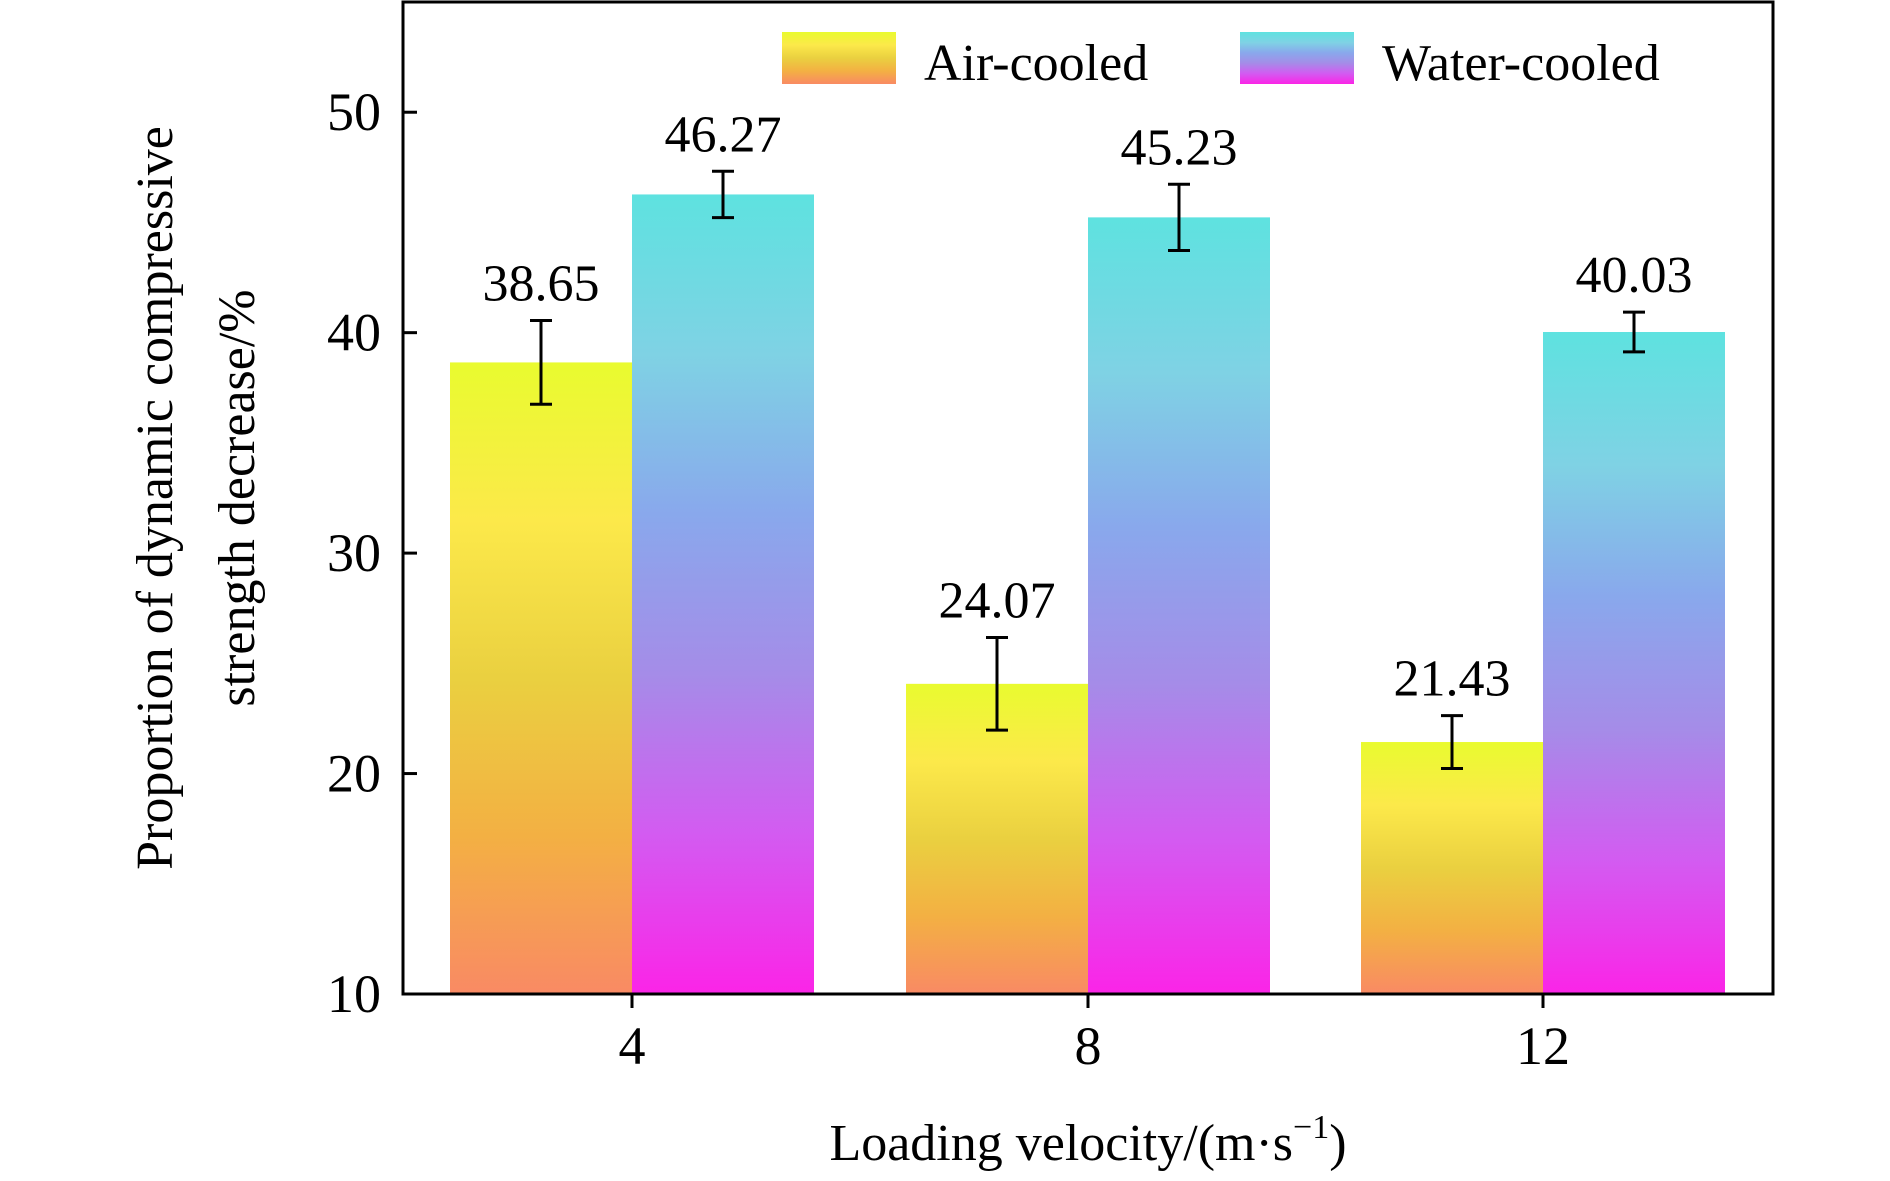 This screenshot has width=1890, height=1181. What do you see at coordinates (155, 498) in the screenshot?
I see `y-axis-title-line-1: Proportion of dynamic compressive` at bounding box center [155, 498].